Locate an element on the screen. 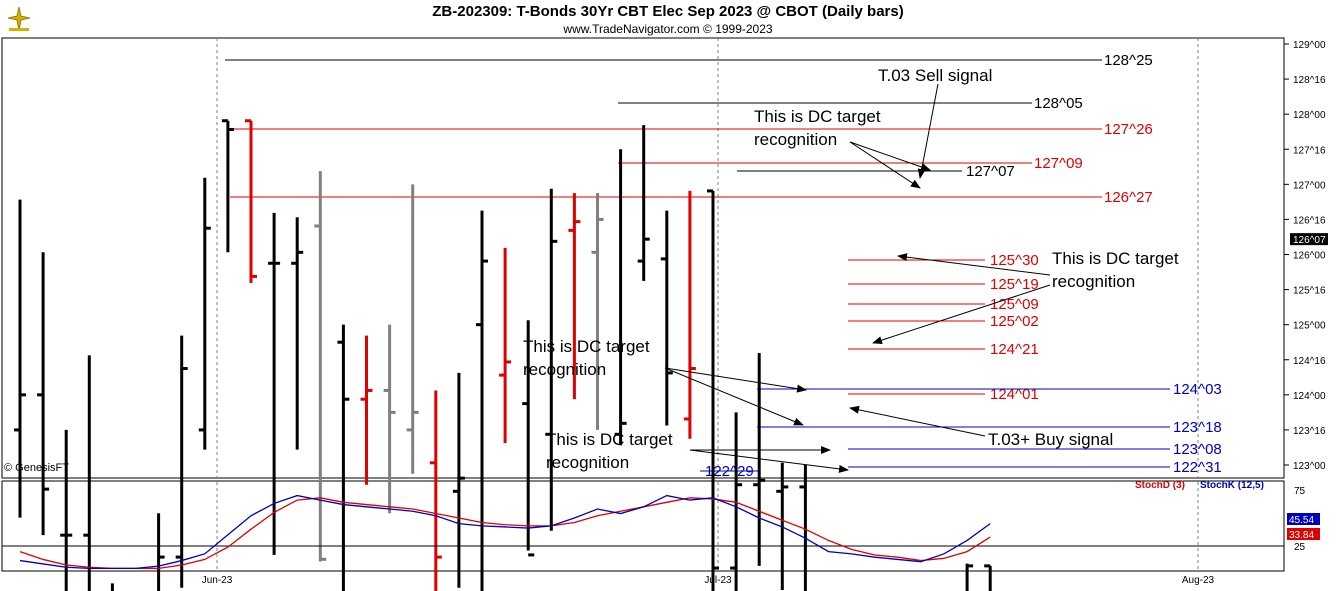 This screenshot has width=1336, height=591. genesis-logo-icon is located at coordinates (19, 19).